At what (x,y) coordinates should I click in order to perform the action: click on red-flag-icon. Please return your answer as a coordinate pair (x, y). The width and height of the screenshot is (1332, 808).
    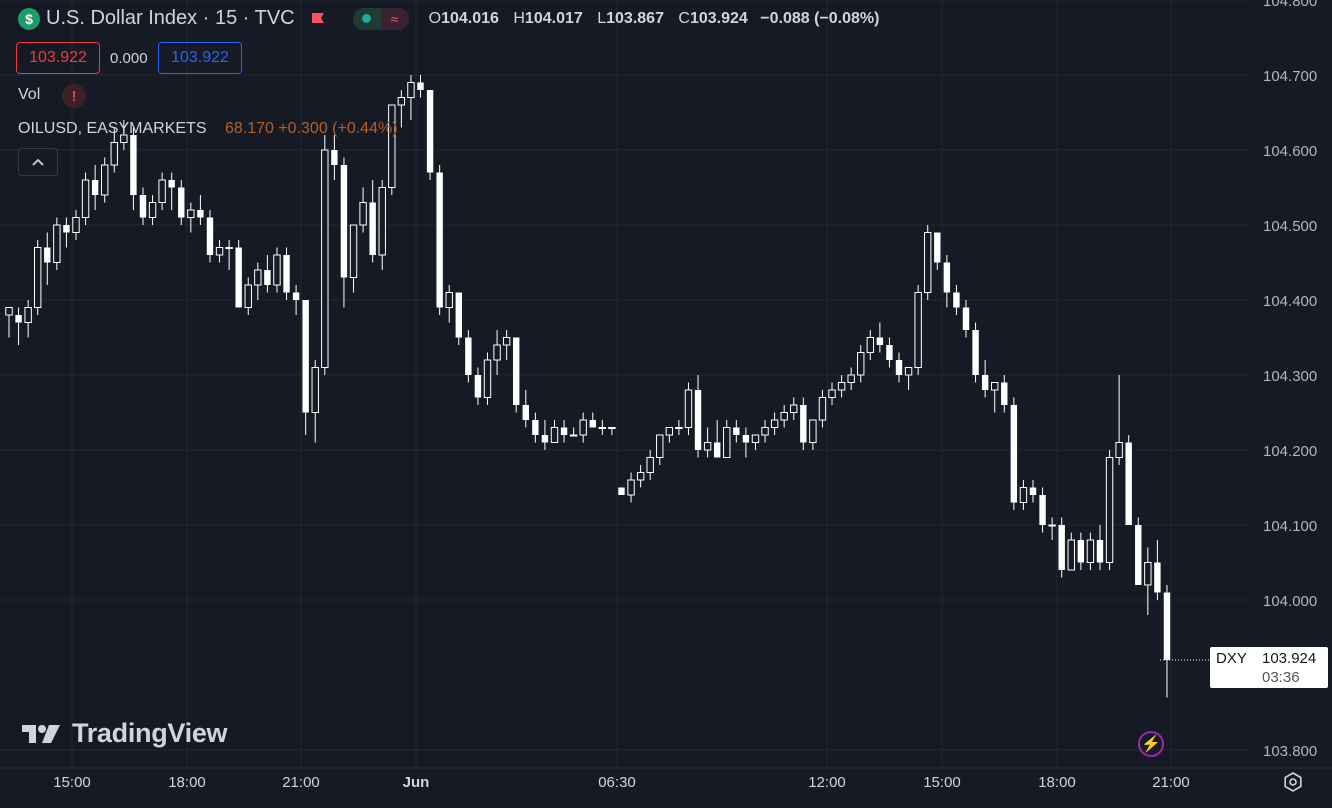
    Looking at the image, I should click on (318, 19).